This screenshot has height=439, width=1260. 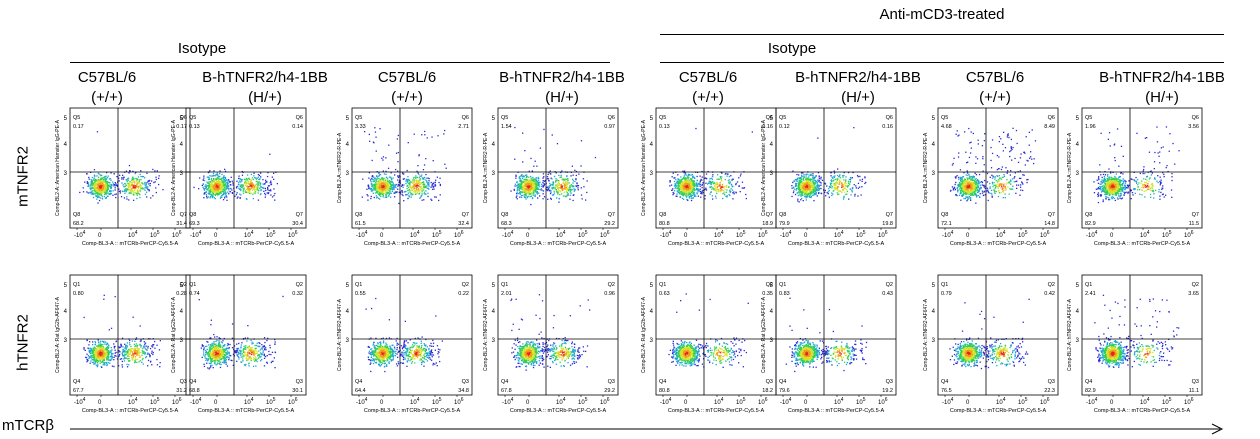 I want to click on quadrant-name: Q7, so click(x=299, y=215).